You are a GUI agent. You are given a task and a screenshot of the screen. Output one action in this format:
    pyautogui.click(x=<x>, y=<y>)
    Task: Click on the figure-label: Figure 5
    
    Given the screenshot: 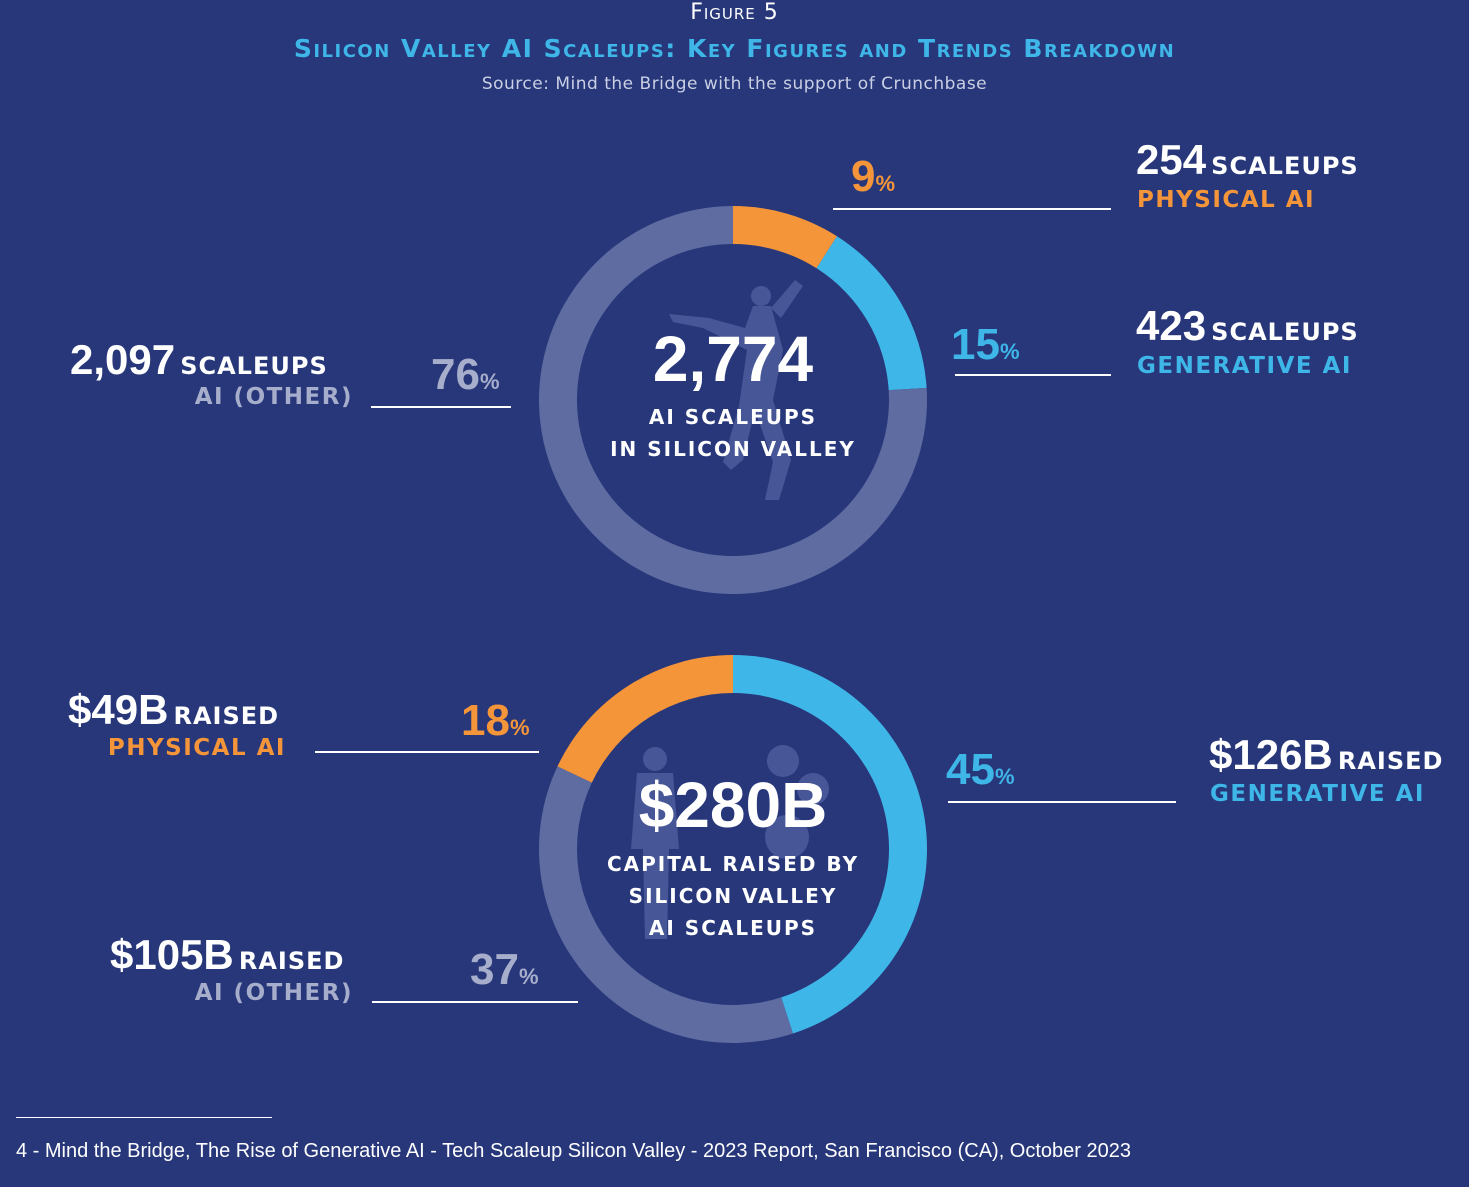 What is the action you would take?
    pyautogui.click(x=734, y=12)
    